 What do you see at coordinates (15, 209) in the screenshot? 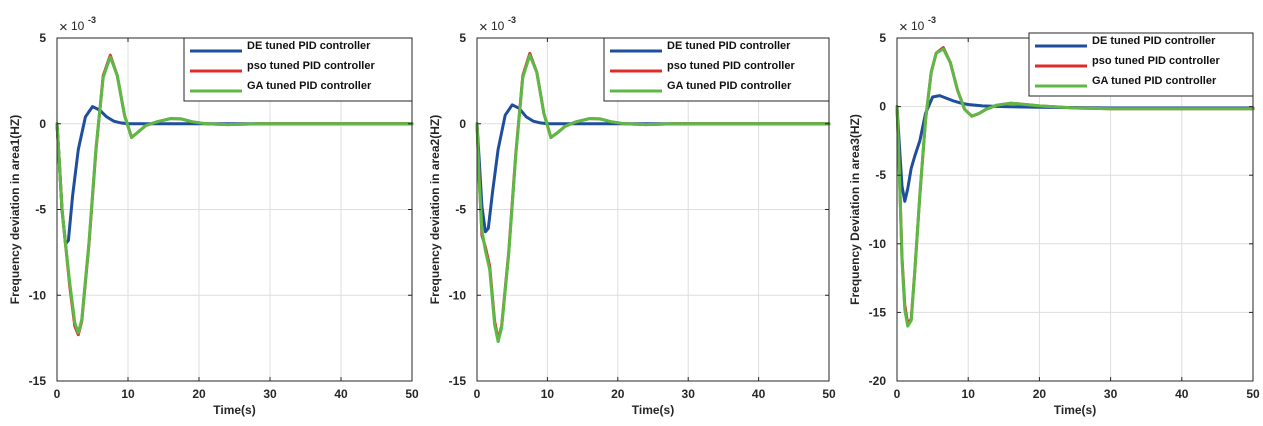
I see `y-axis-label: Frequency deviation in area1(HZ)` at bounding box center [15, 209].